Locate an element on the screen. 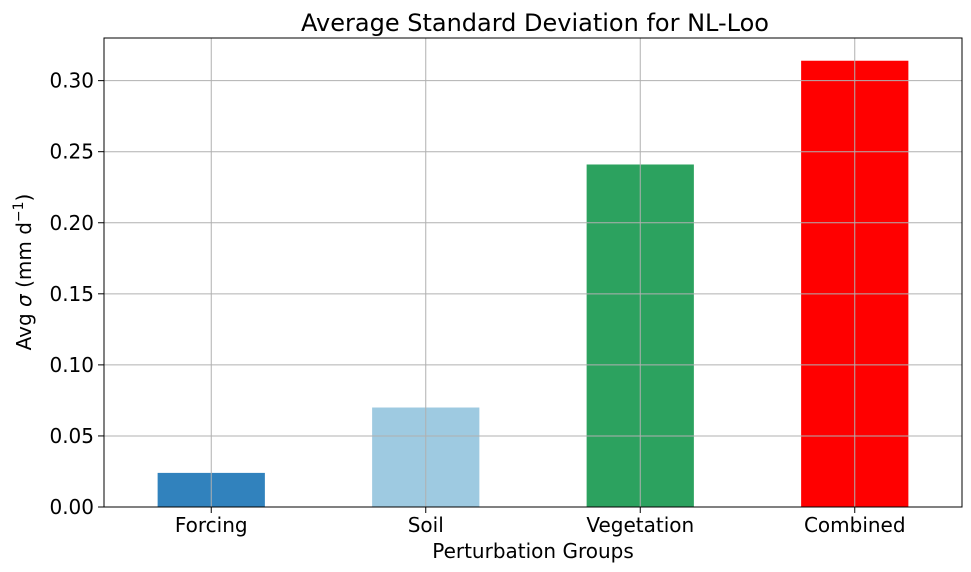 This screenshot has height=572, width=971. y-axis-label-sigma: σ is located at coordinates (24, 300).